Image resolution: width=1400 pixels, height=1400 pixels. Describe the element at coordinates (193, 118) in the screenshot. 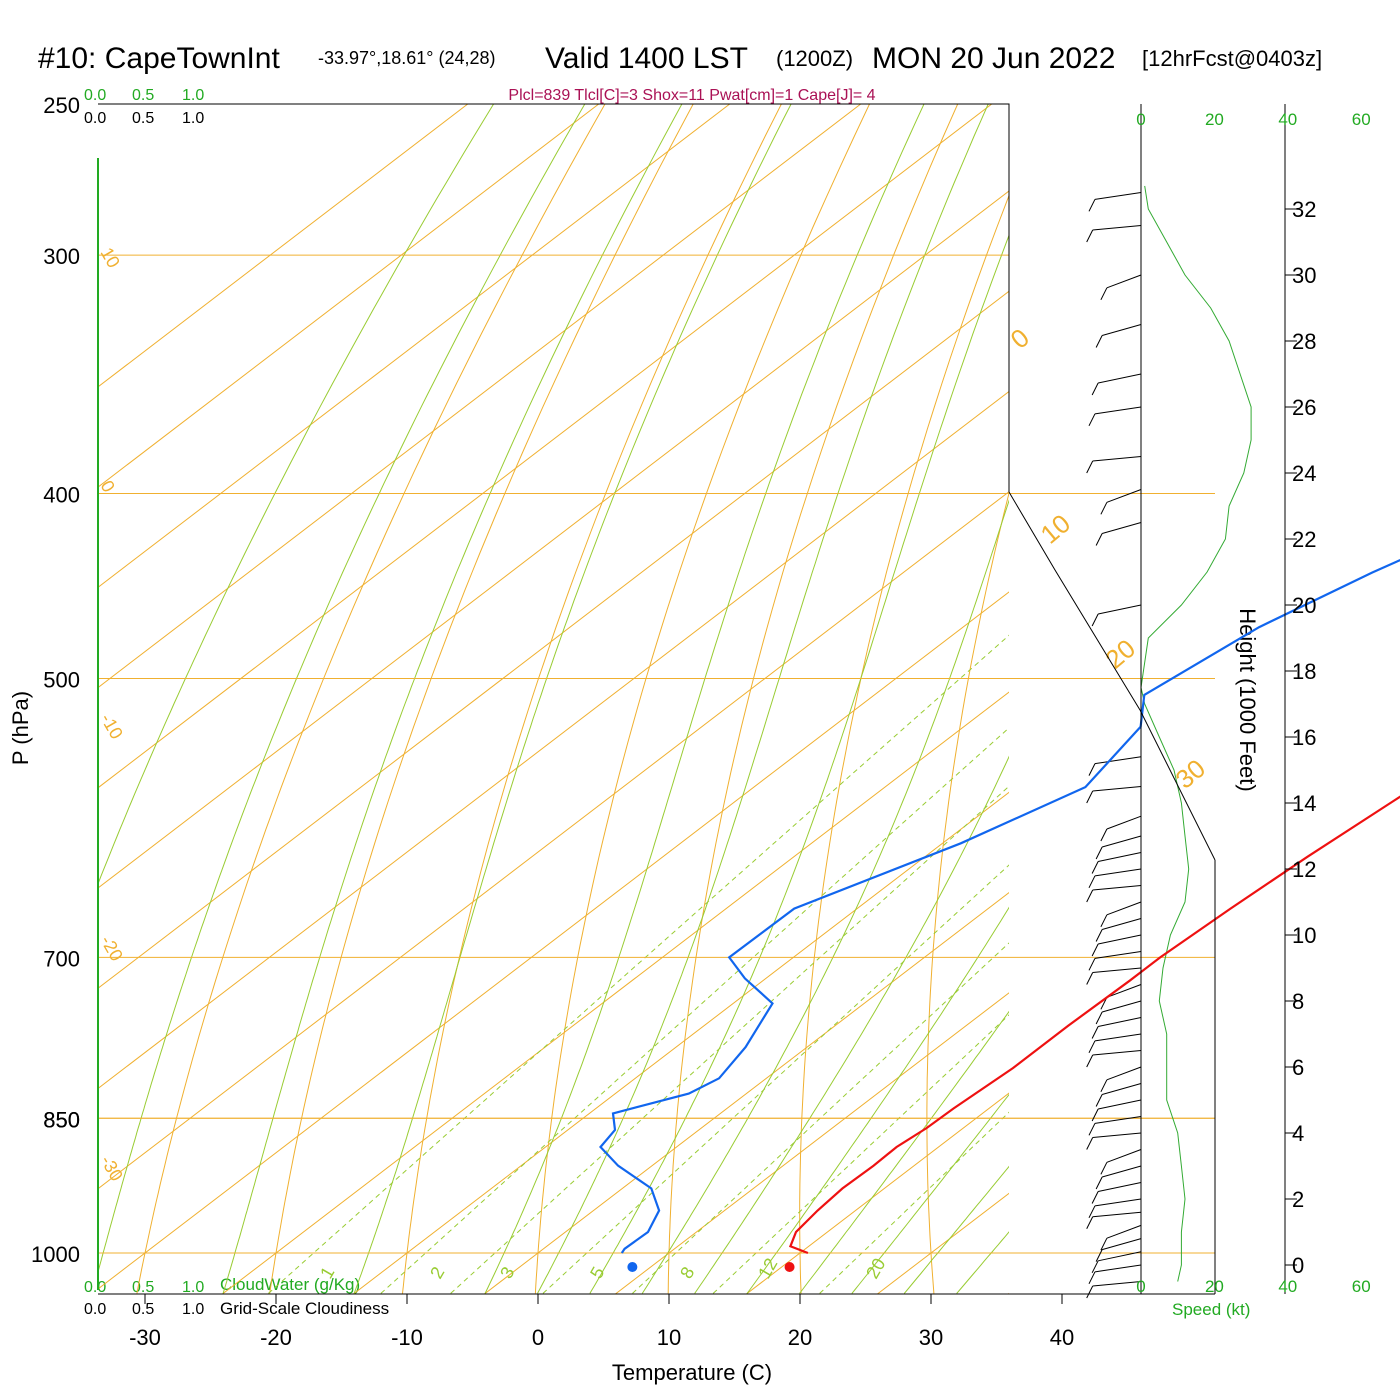

I see `cloudiness-scale-2: 1.0` at that location.